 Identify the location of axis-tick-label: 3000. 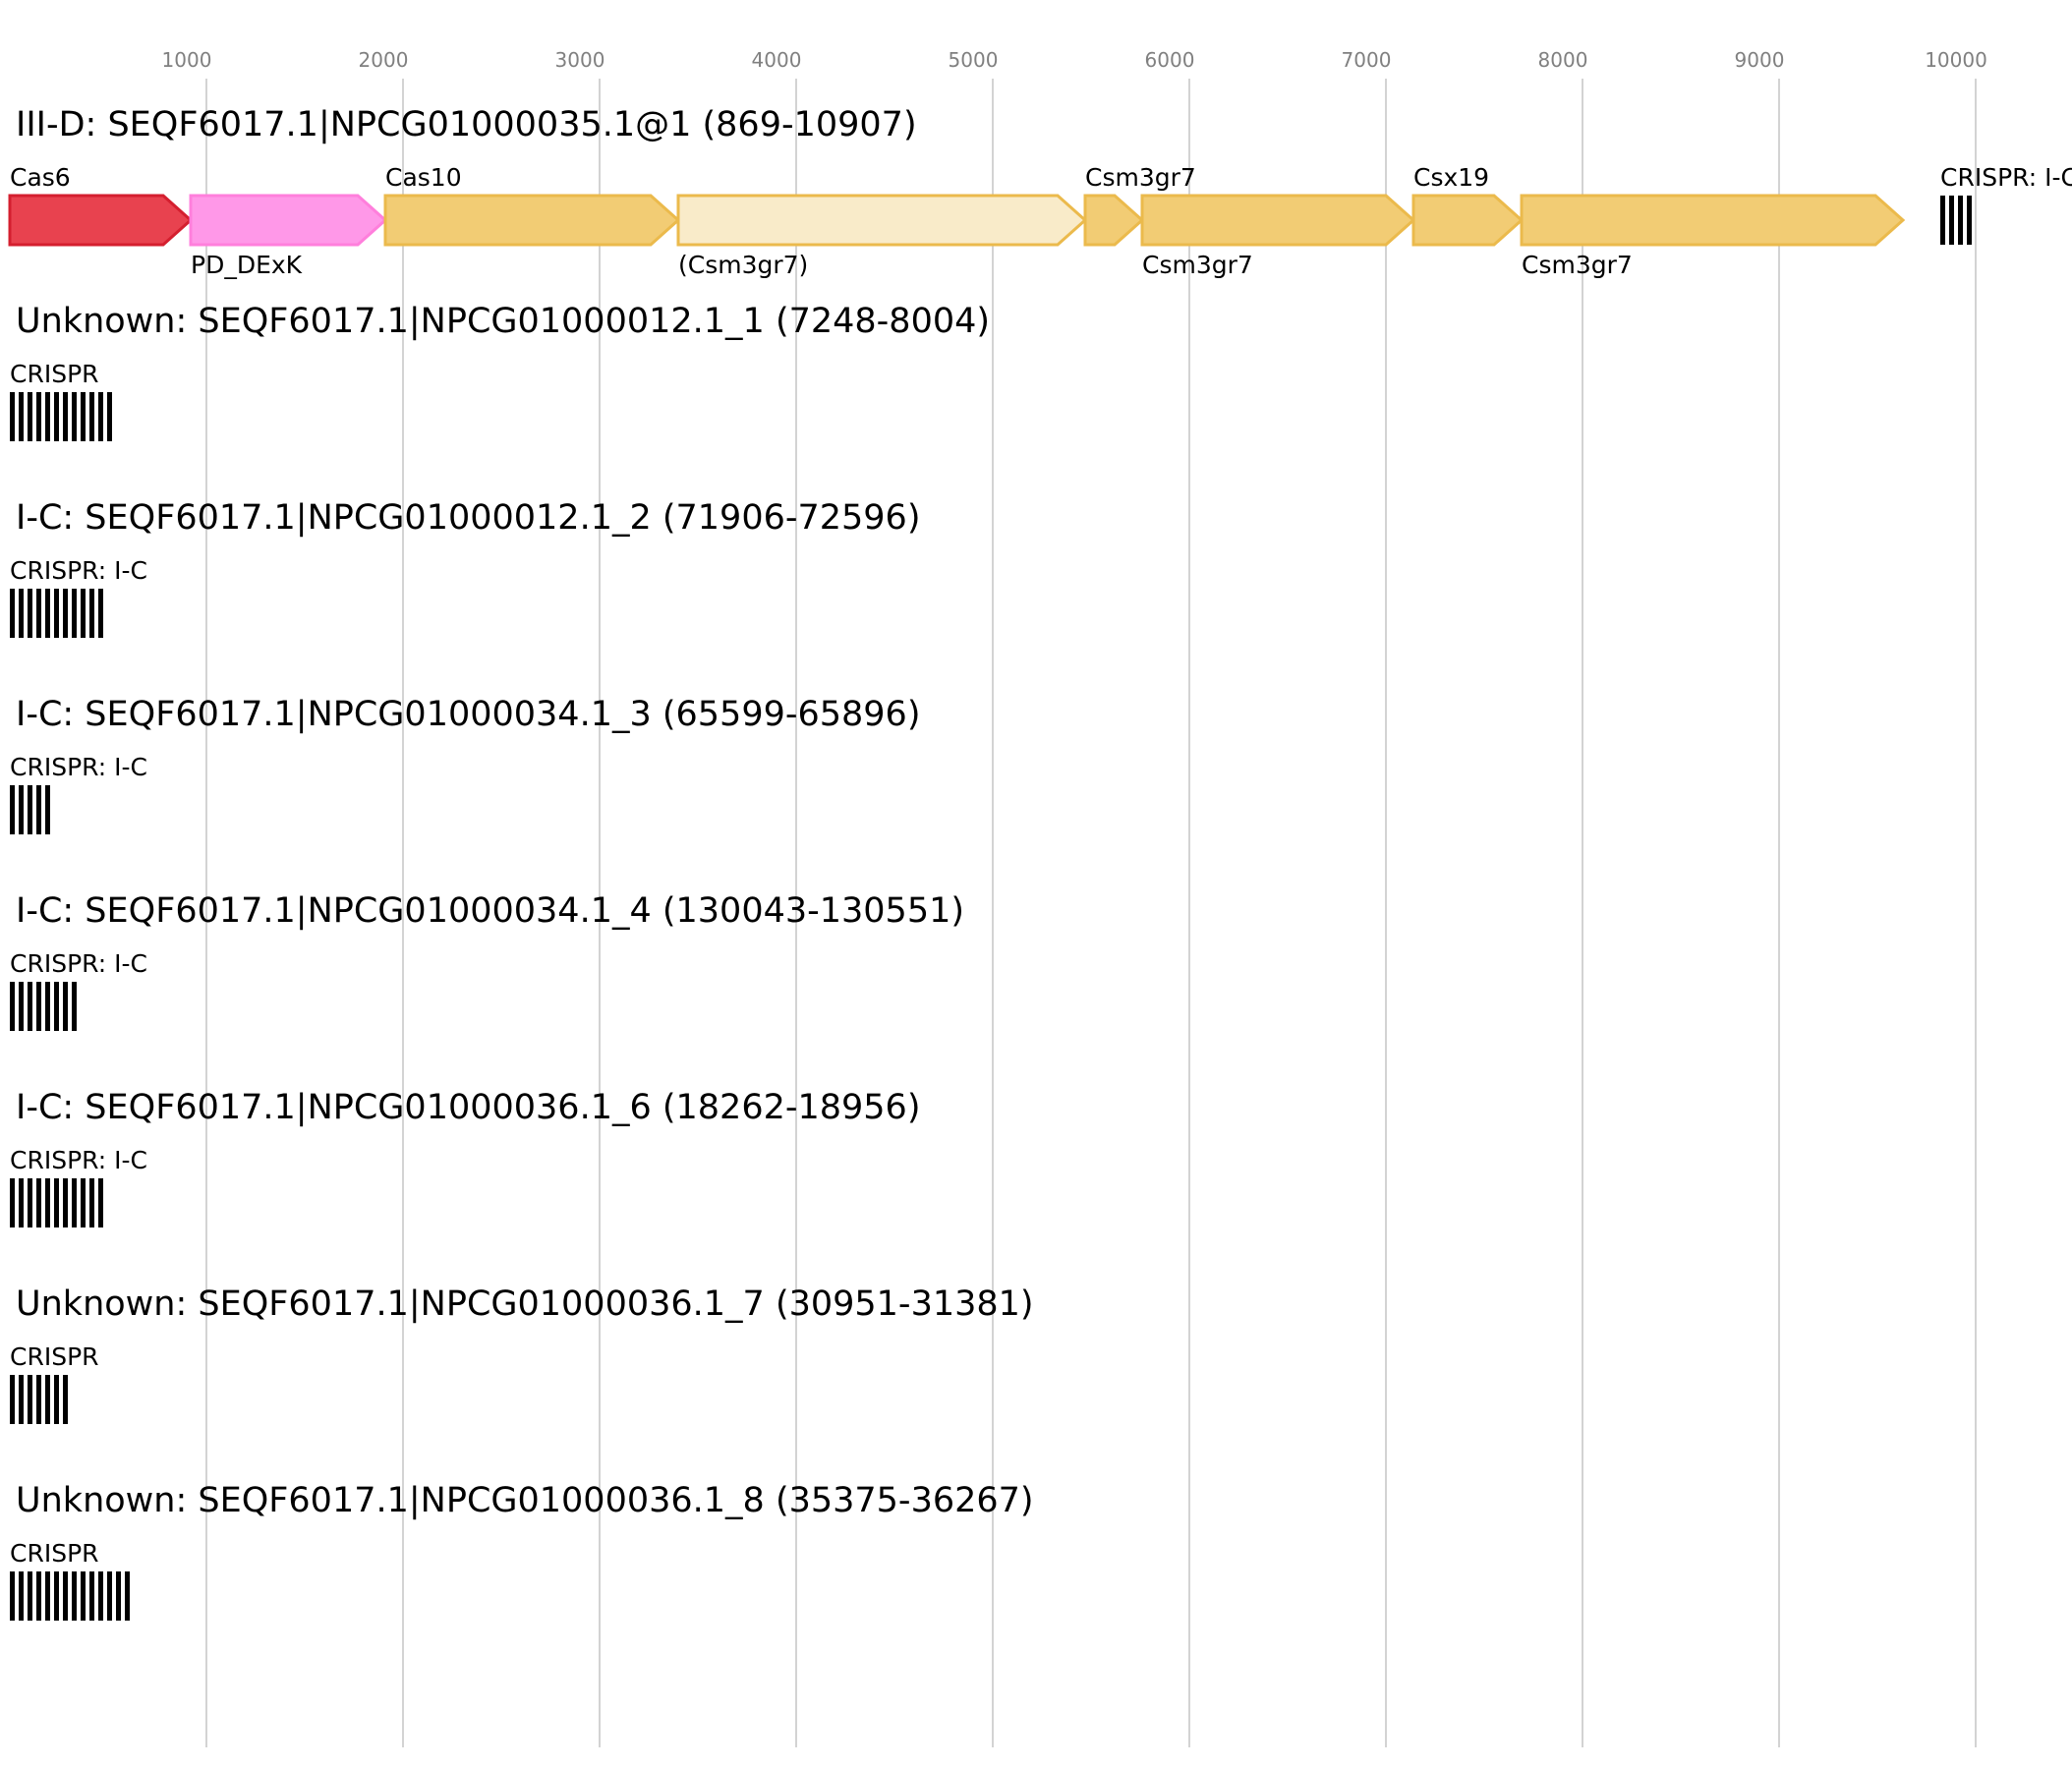
(580, 60).